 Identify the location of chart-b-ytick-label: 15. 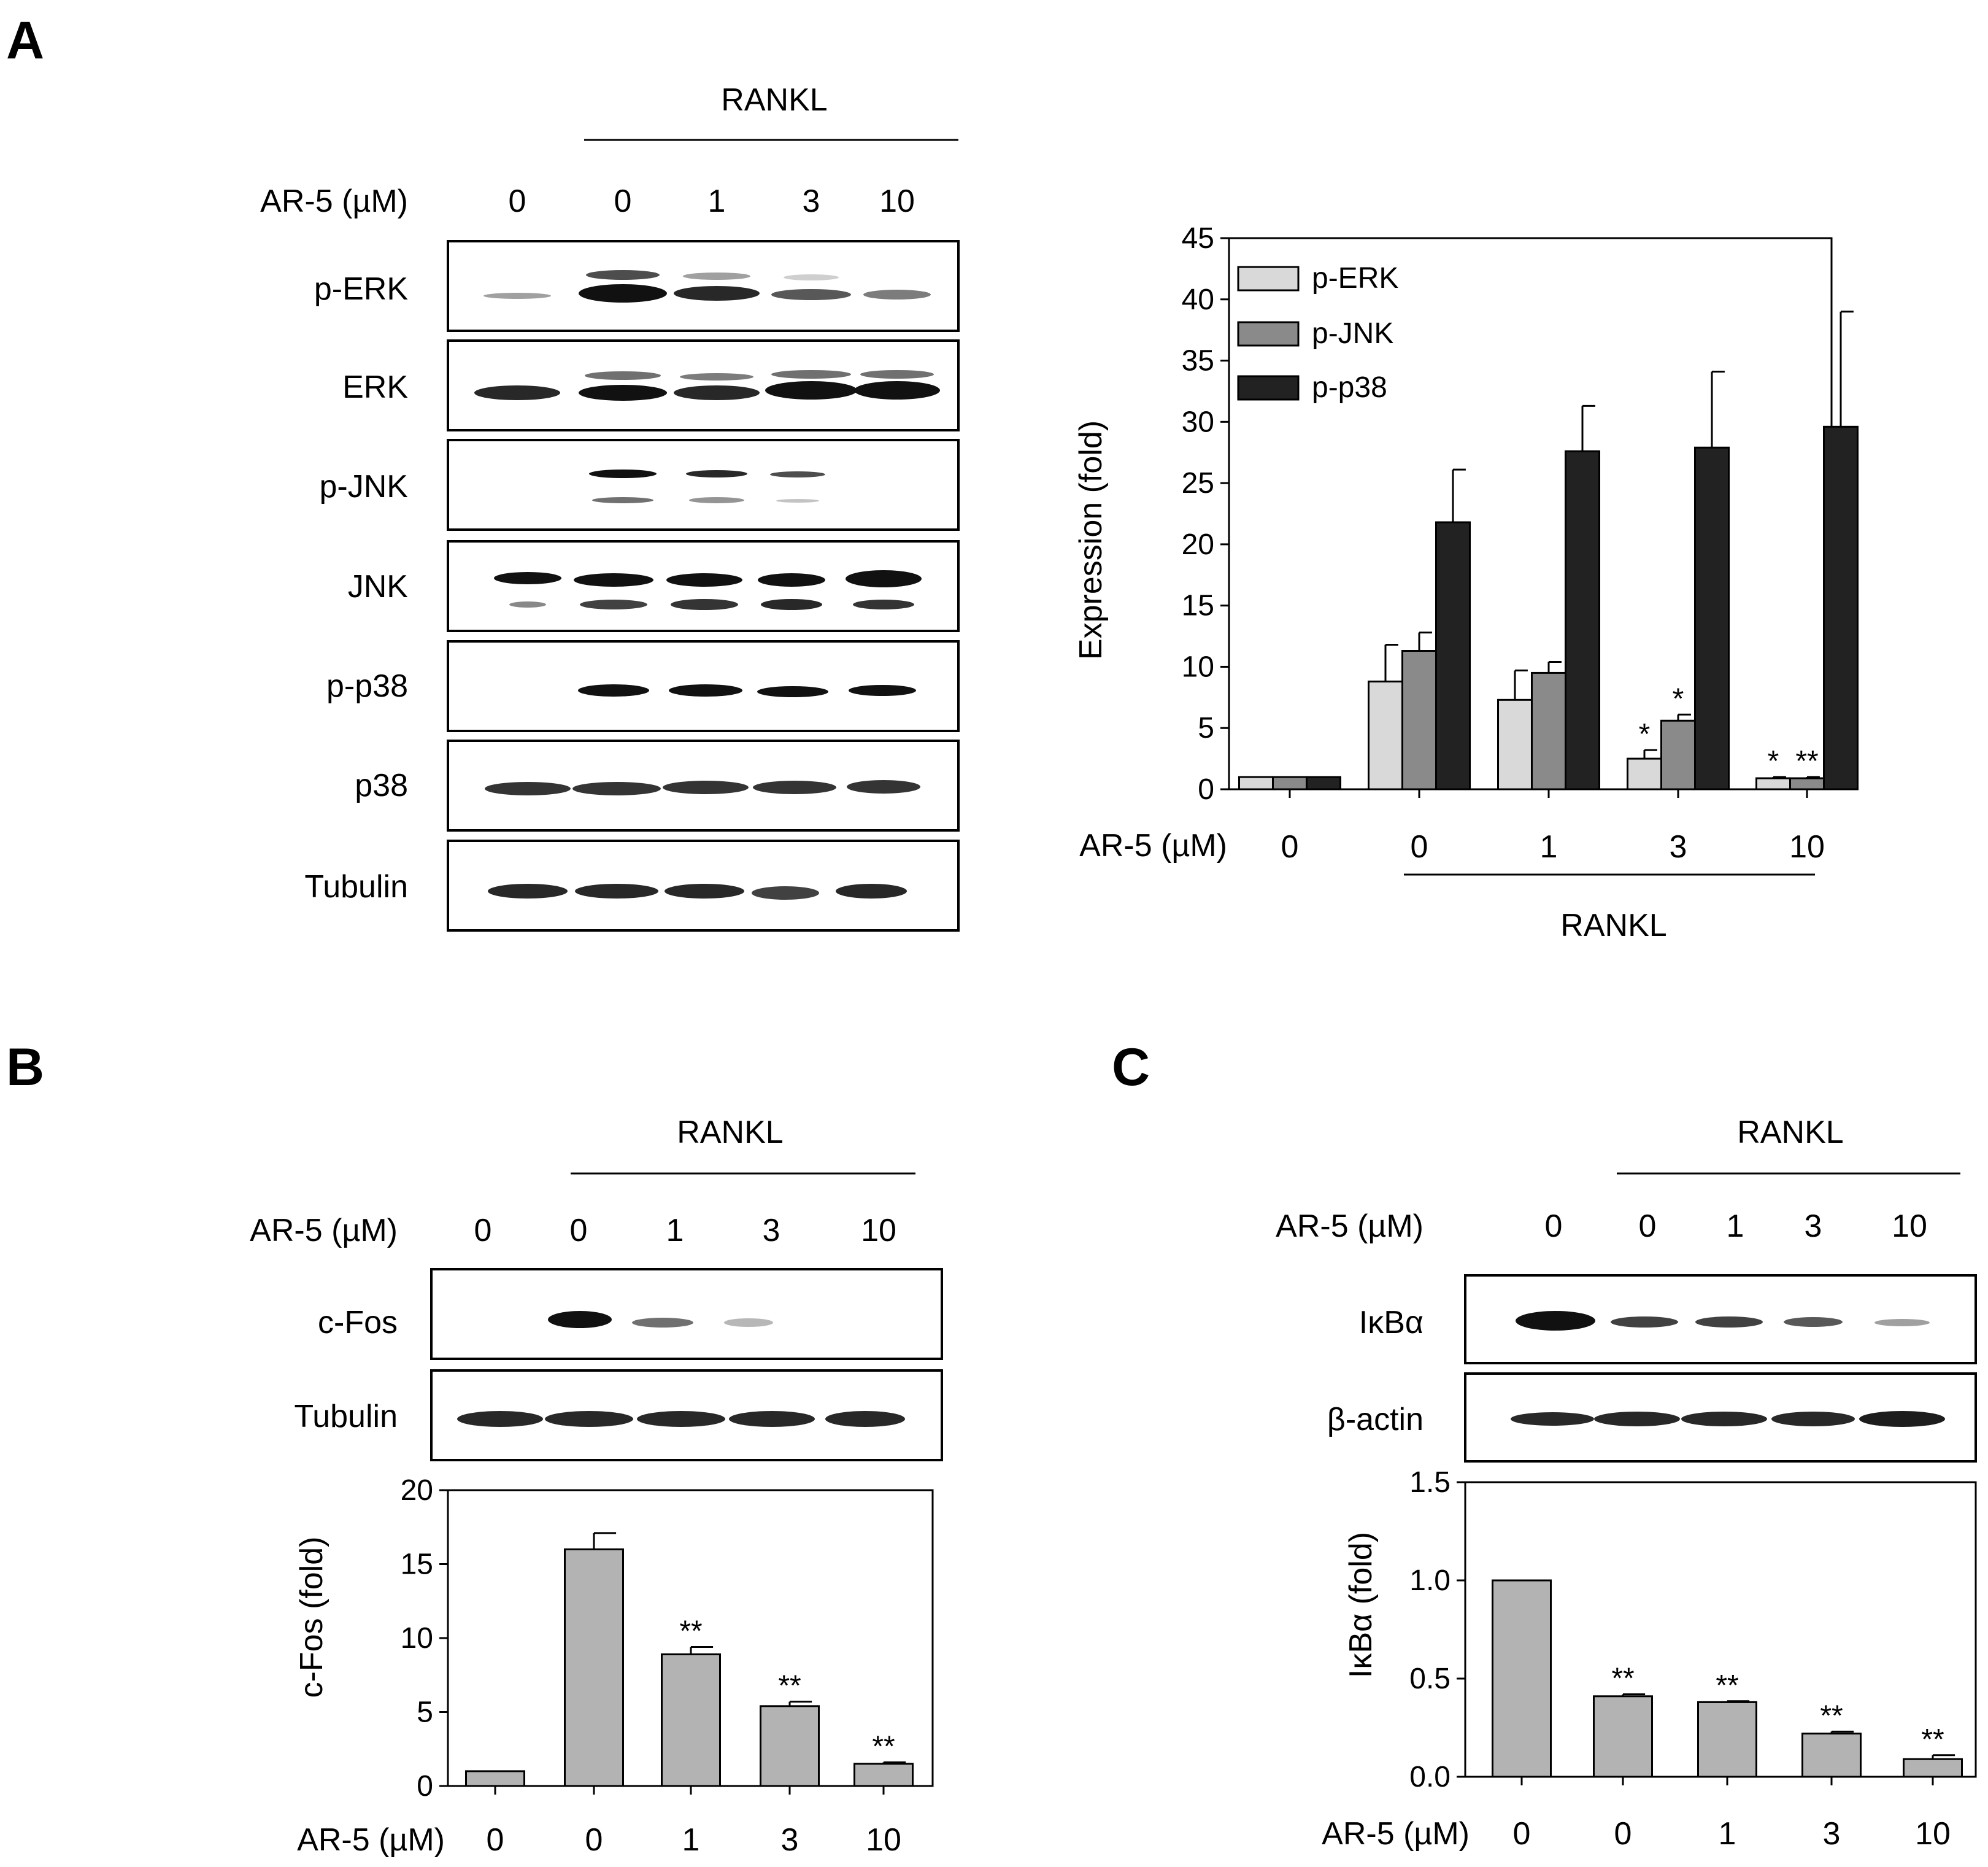
(417, 1564).